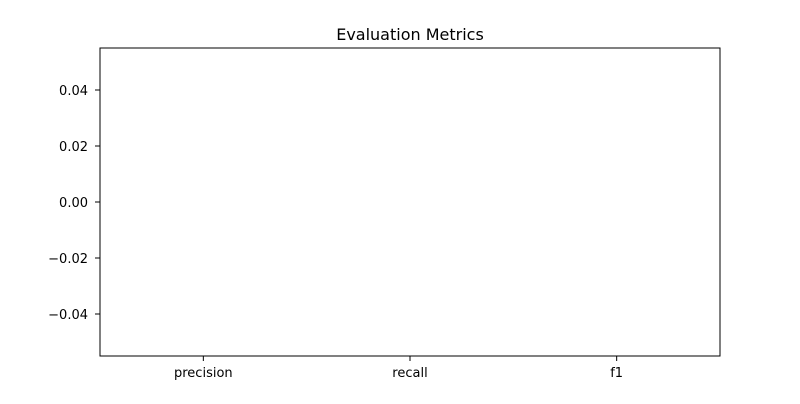  Describe the element at coordinates (203, 373) in the screenshot. I see `x-tick-label-precision: precision` at that location.